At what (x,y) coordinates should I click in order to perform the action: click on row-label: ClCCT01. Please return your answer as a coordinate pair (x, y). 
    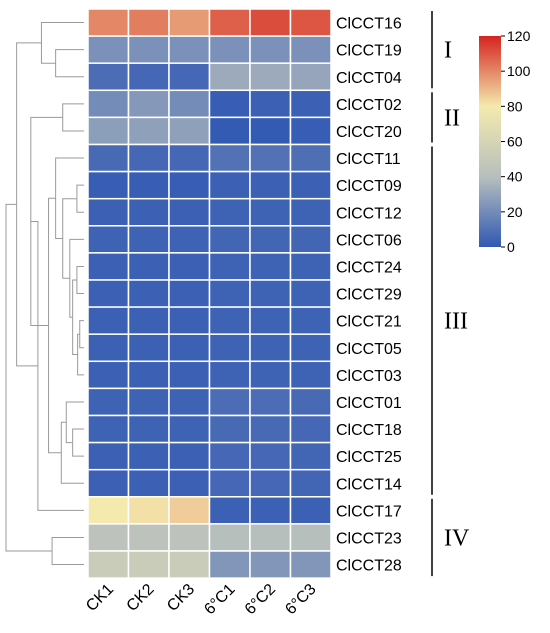
    Looking at the image, I should click on (369, 403).